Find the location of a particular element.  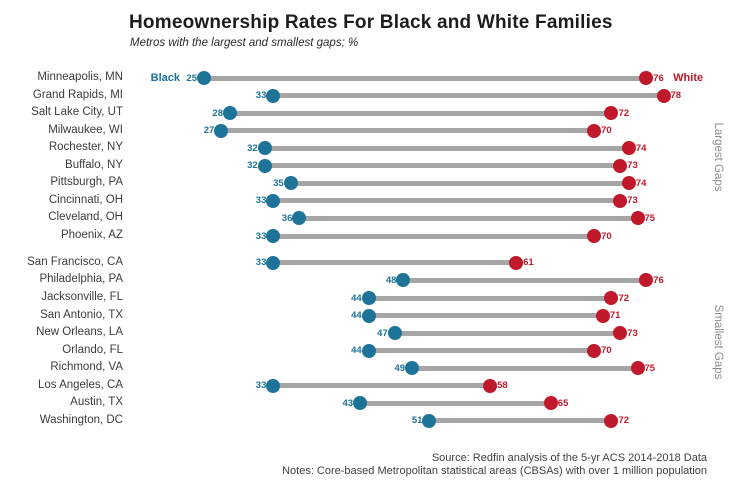

metro-label: Phoenix, AZ is located at coordinates (91, 235).